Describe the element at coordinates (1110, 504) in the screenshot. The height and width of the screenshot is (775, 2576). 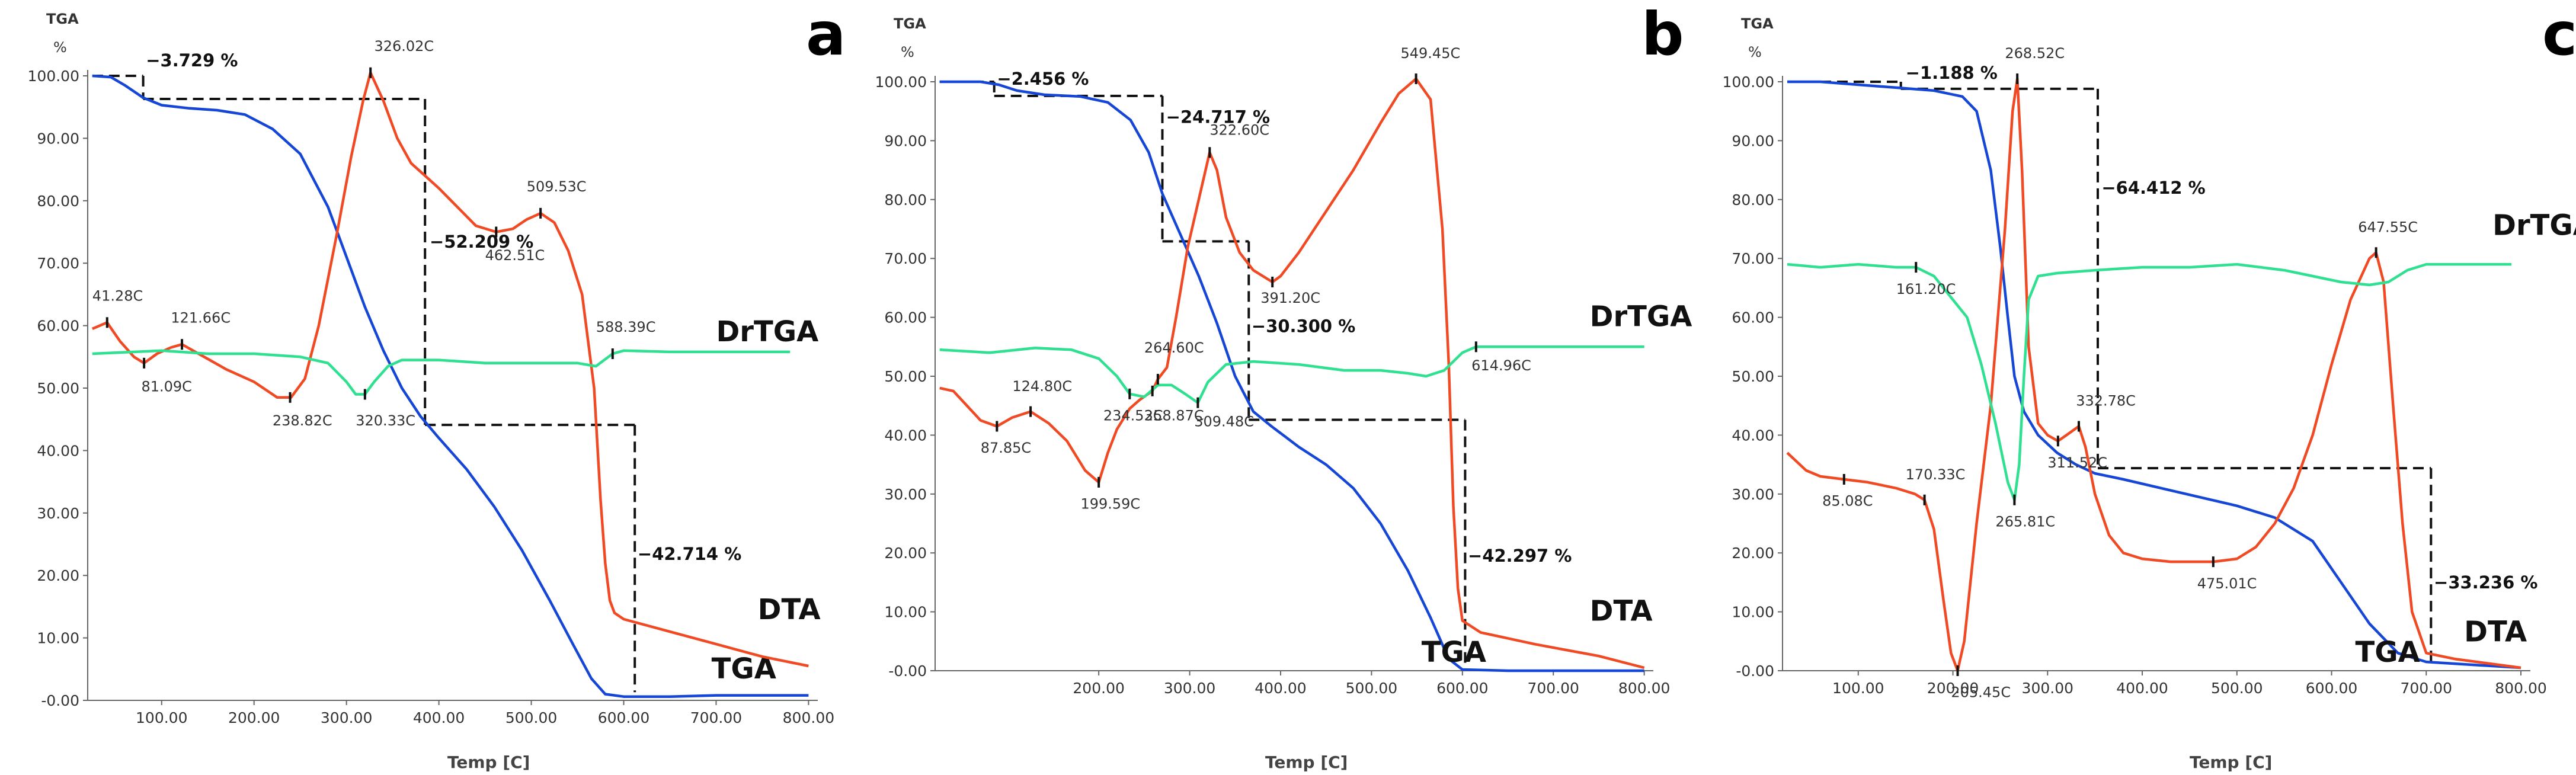
I see `peak-label: 199.59C` at that location.